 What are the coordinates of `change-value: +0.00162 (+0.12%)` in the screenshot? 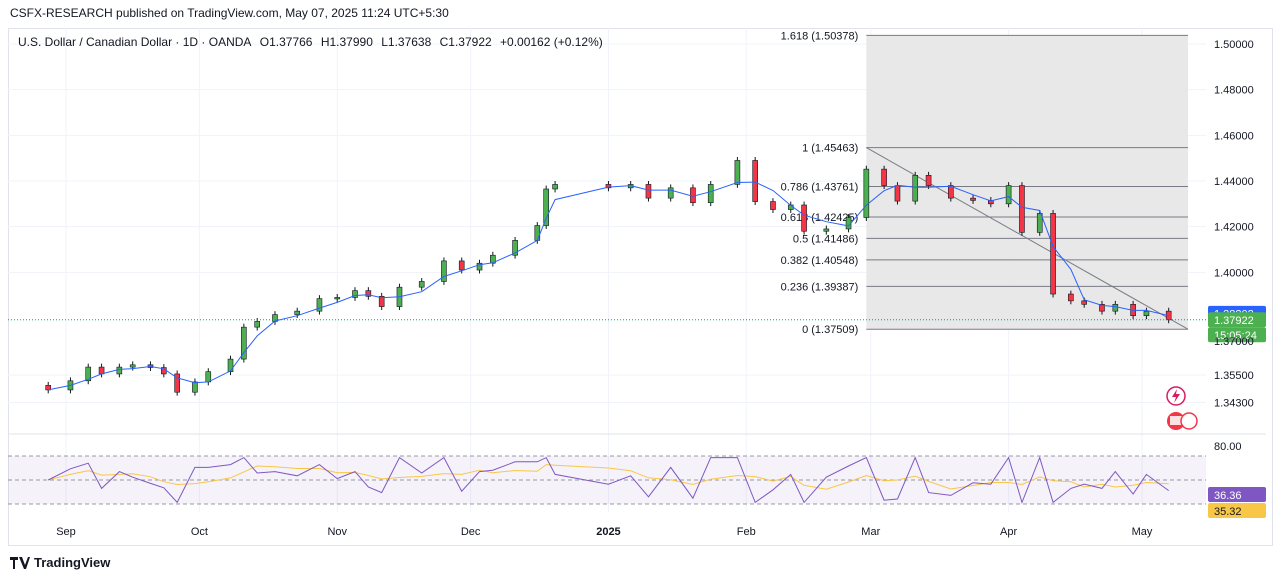 It's located at (551, 42).